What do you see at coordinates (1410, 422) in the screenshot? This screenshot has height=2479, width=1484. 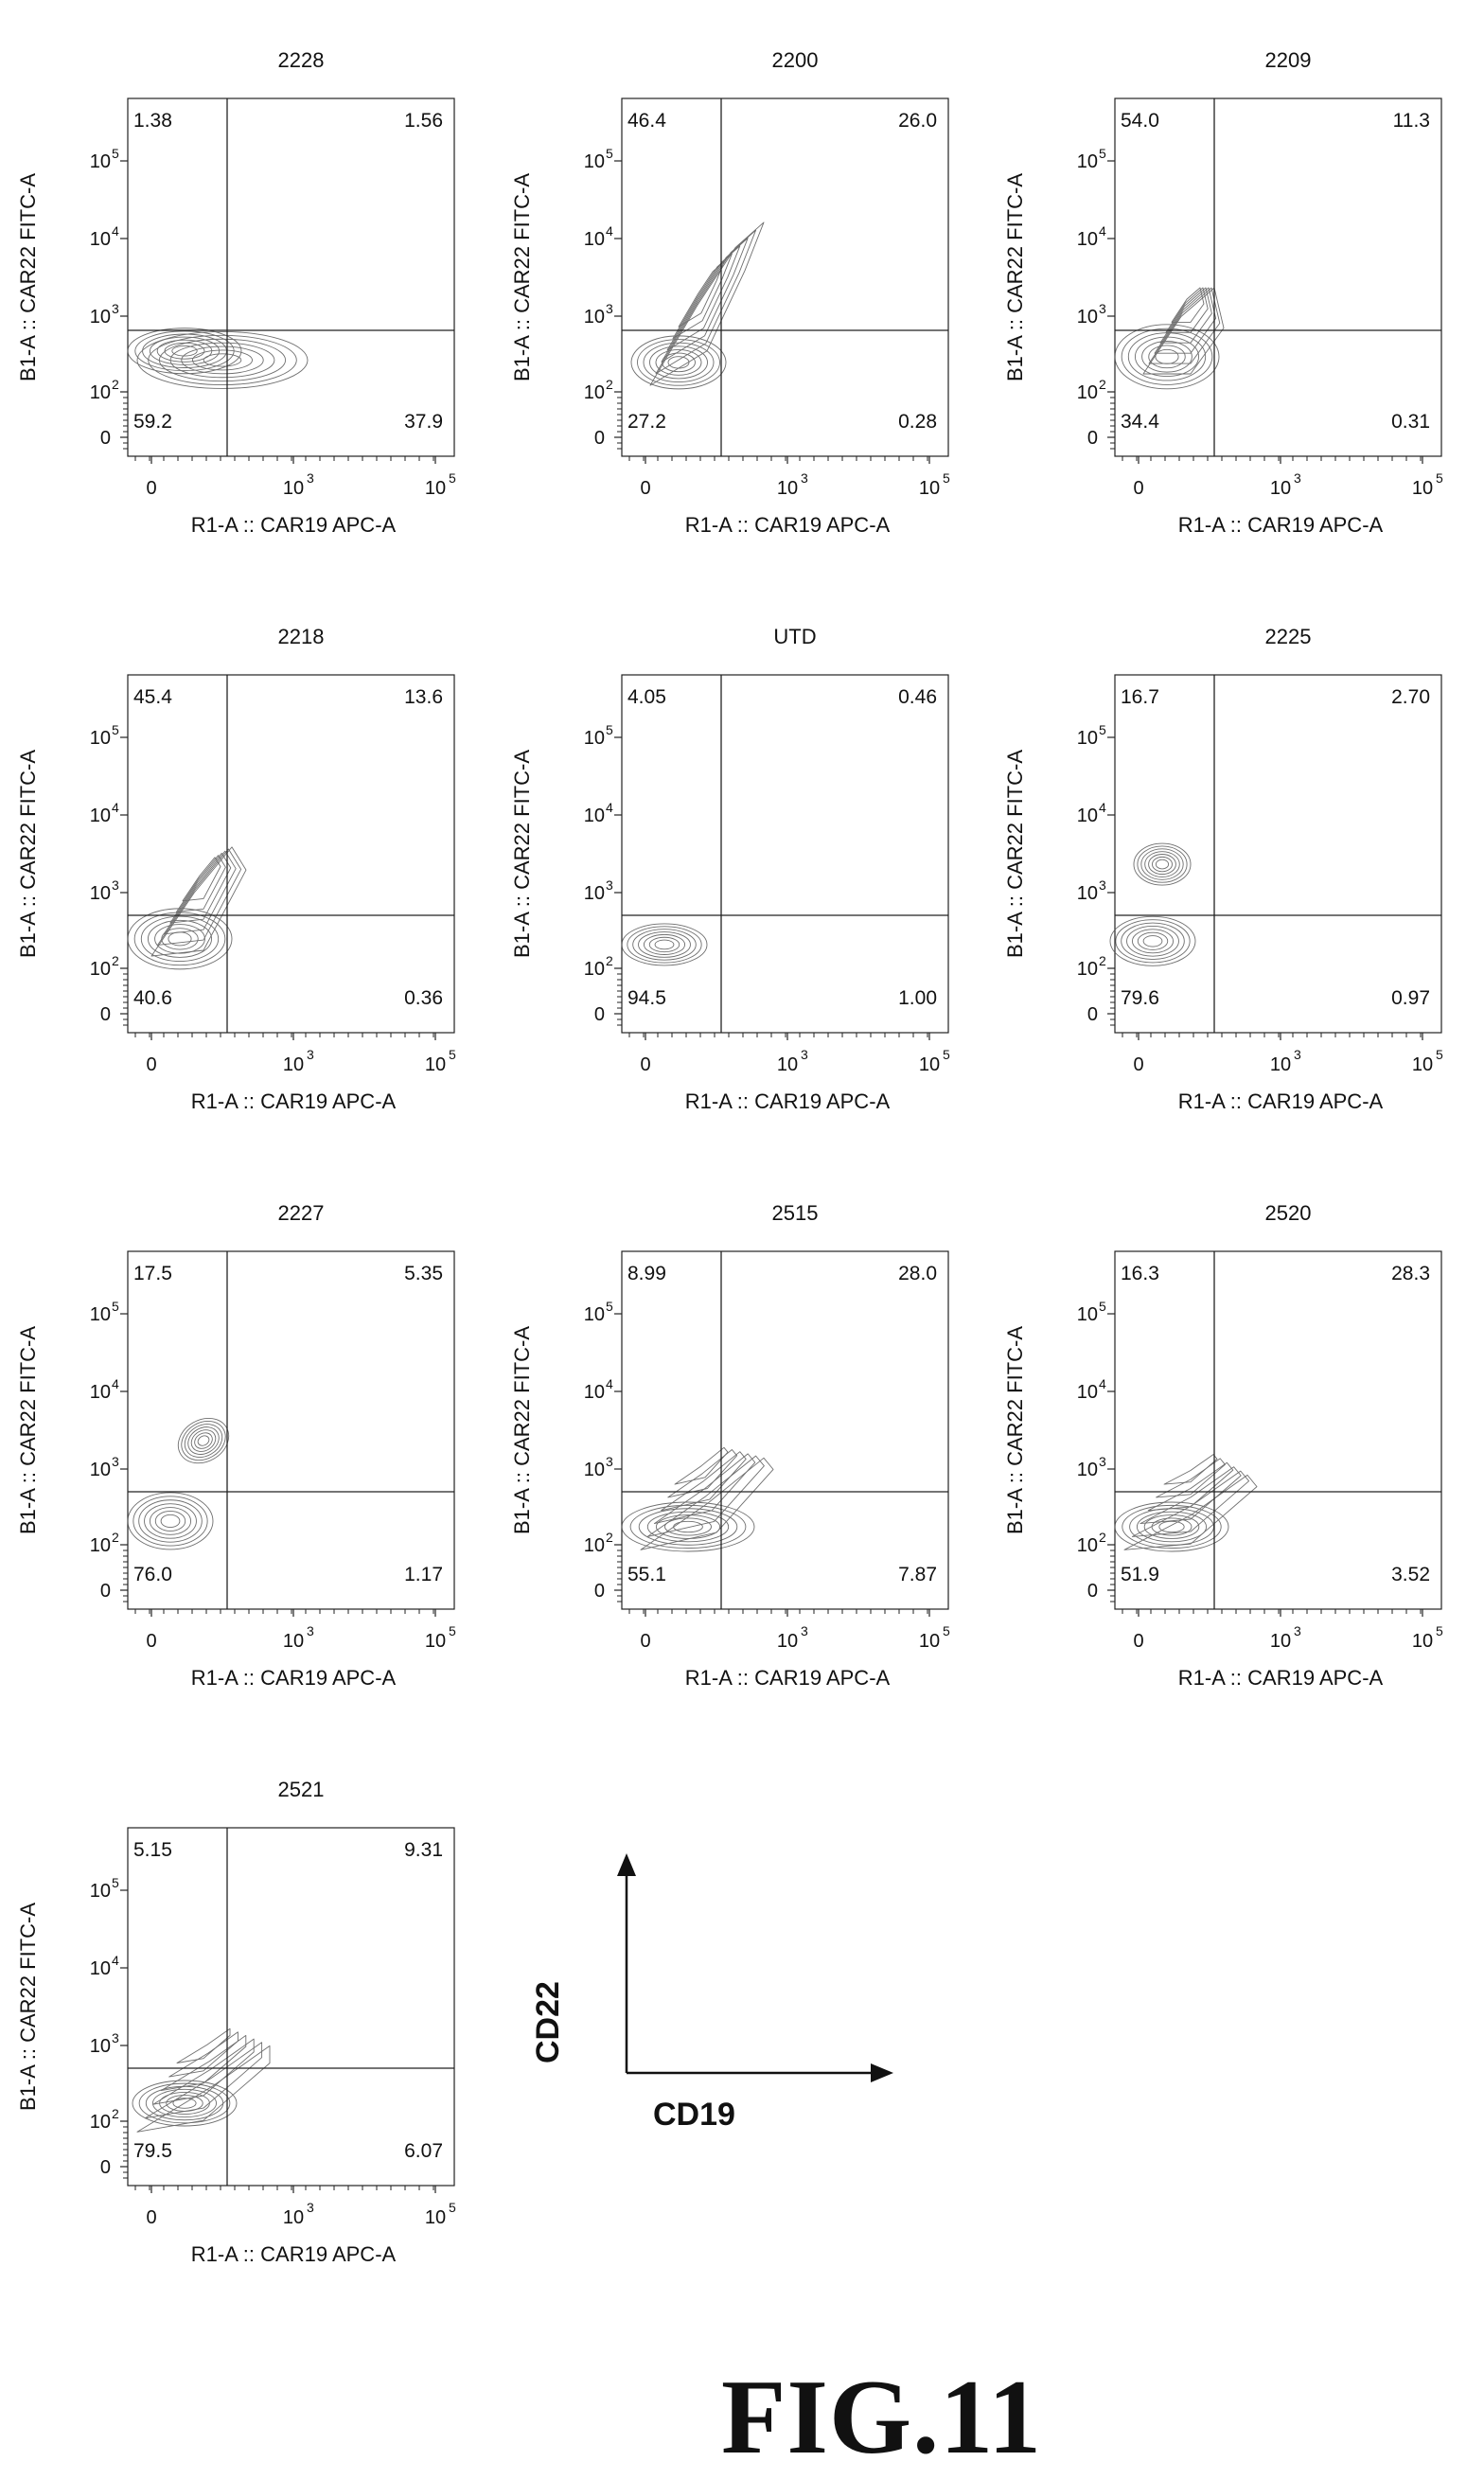 I see `quadrant-lr-value: 0.31` at bounding box center [1410, 422].